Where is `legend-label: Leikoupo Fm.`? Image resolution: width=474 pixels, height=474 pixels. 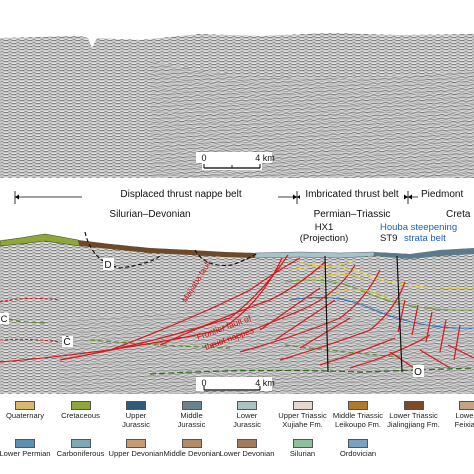 legend-label: Leikoupo Fm. is located at coordinates (357, 424).